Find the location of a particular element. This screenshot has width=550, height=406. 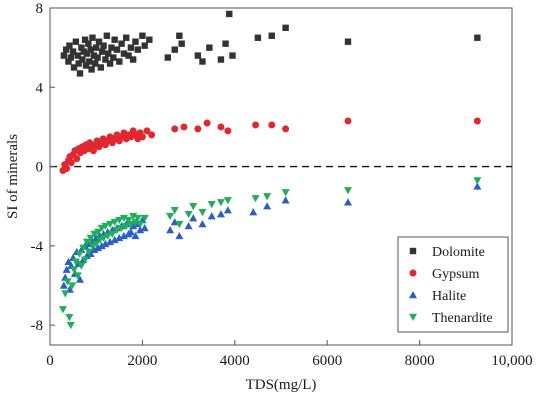

y-axis-title: SI of minerals is located at coordinates (13, 176).